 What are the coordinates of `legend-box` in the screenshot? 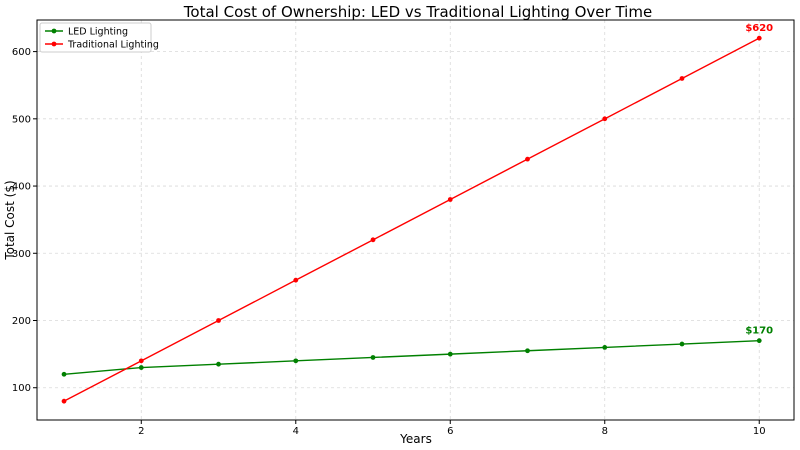 It's located at (95, 37).